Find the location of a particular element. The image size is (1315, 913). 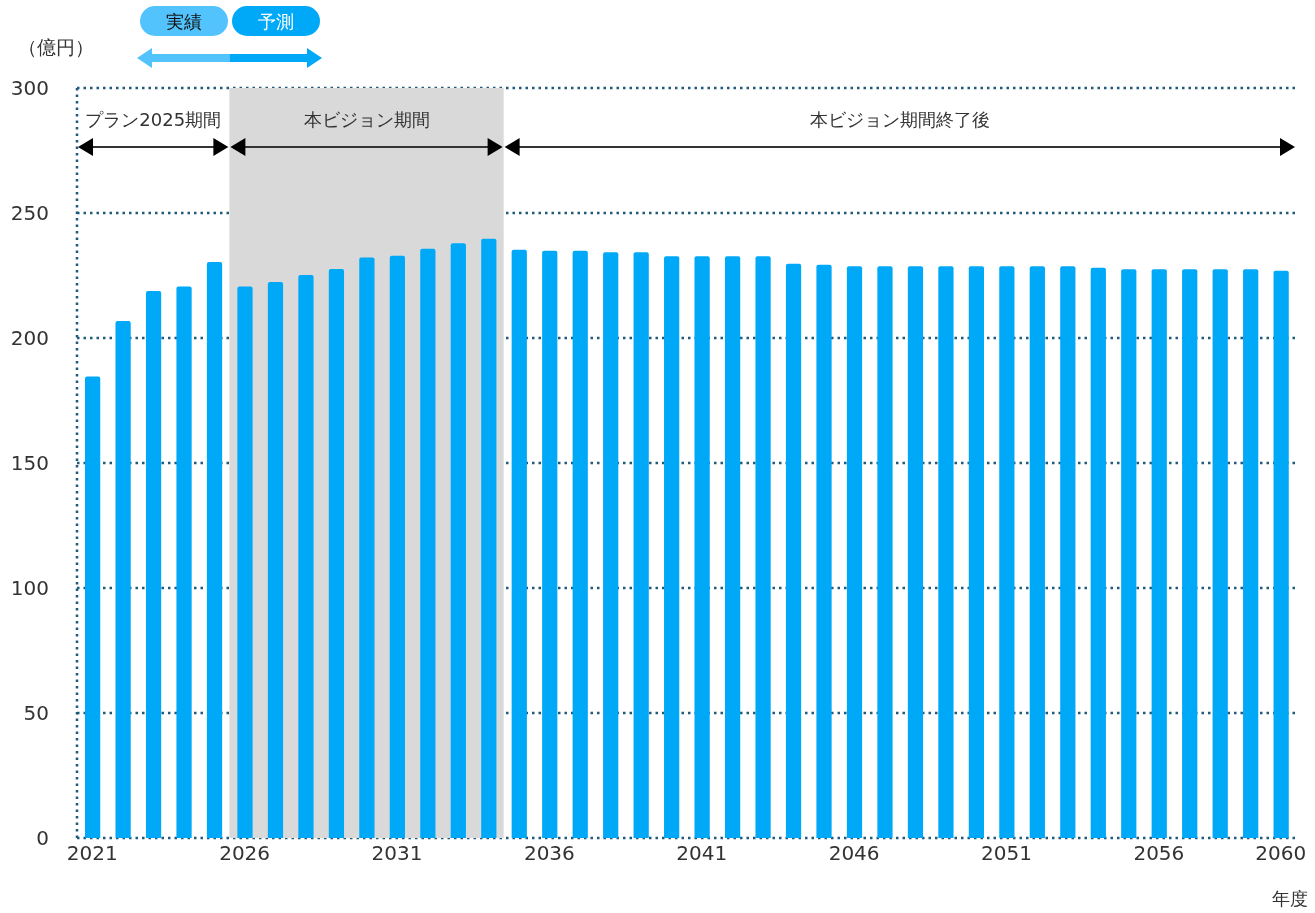

y-tick-label: 300 is located at coordinates (29, 88).